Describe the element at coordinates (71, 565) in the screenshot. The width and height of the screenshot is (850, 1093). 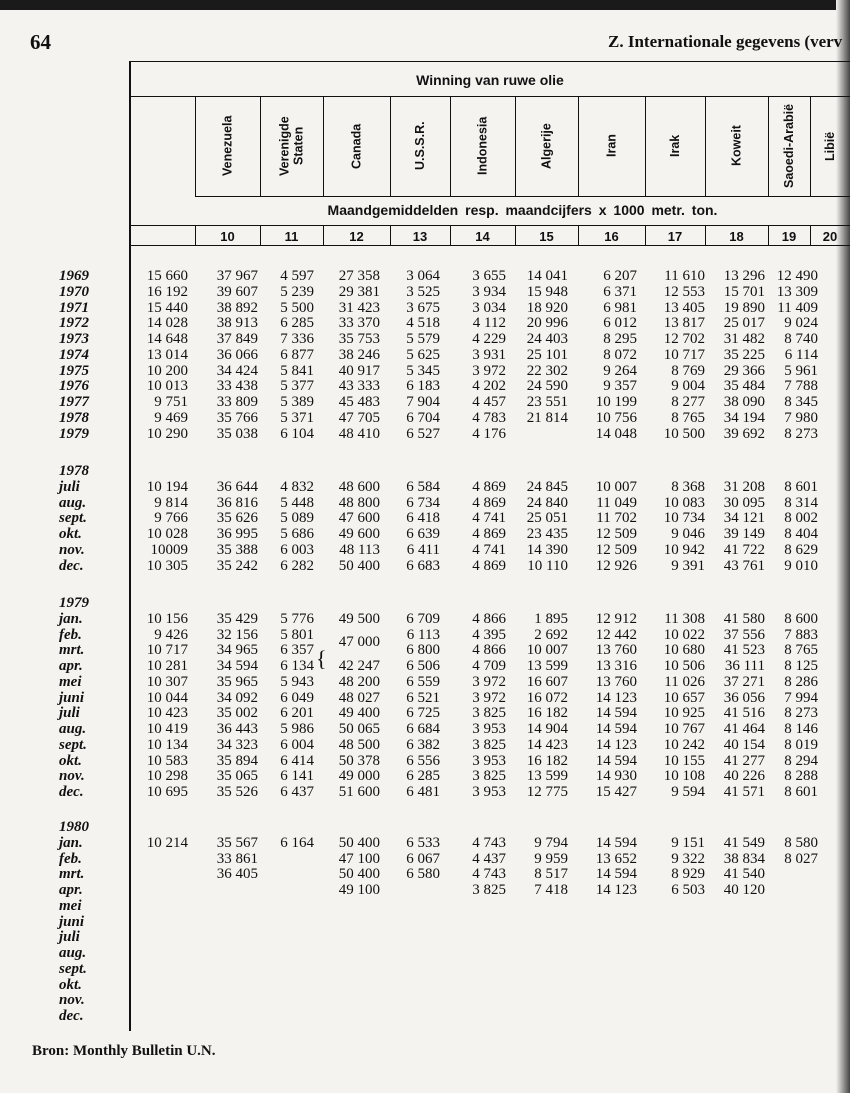
I see `row-label: dec.` at that location.